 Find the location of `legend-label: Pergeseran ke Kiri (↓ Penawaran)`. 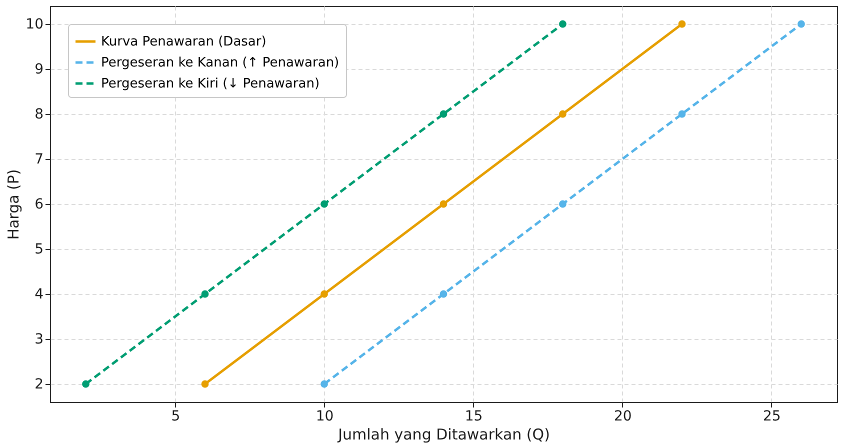

legend-label: Pergeseran ke Kiri (↓ Penawaran) is located at coordinates (210, 84).